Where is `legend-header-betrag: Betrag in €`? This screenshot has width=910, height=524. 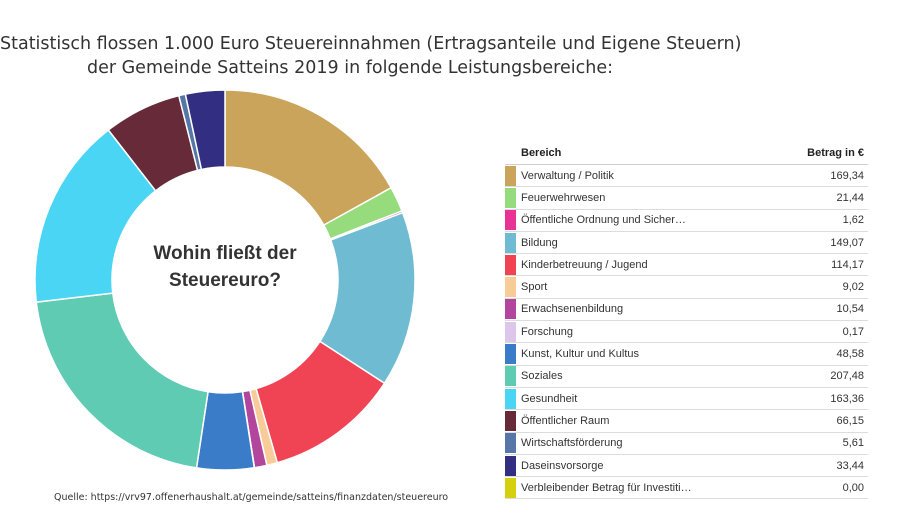 legend-header-betrag: Betrag in € is located at coordinates (814, 153).